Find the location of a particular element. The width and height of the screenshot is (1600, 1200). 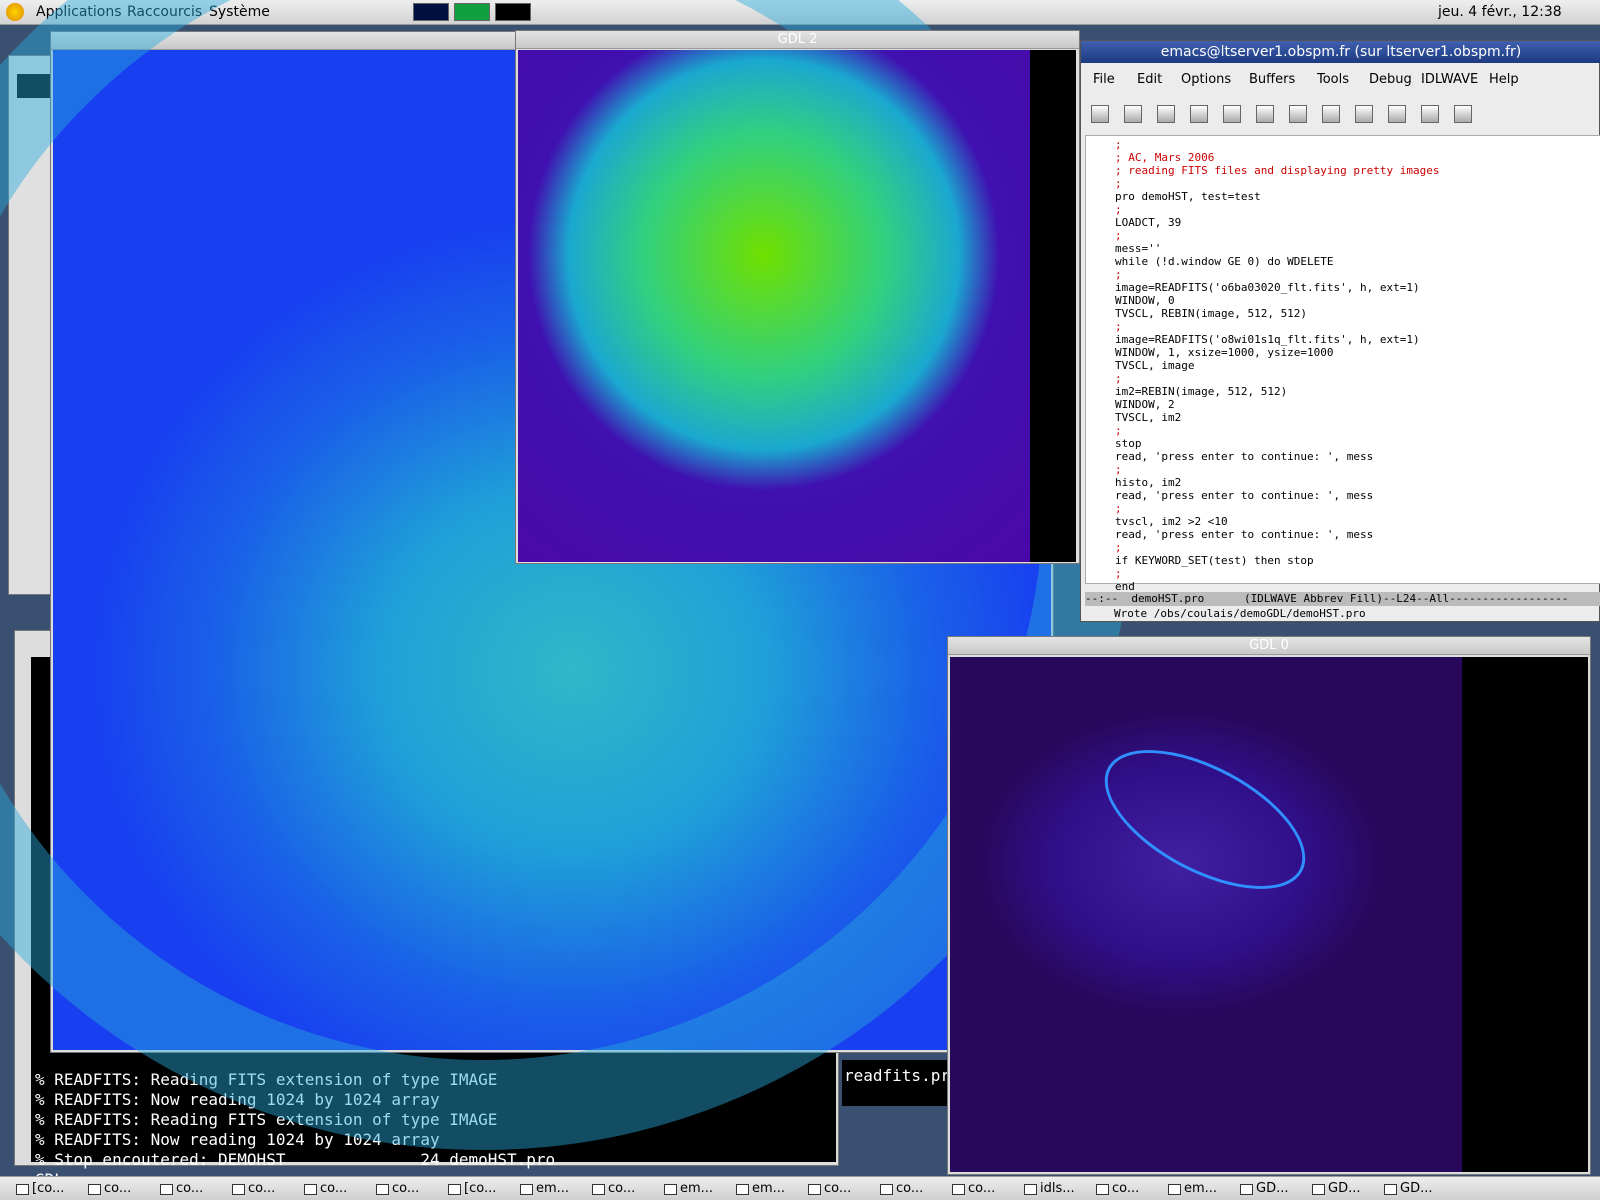

menu-item: Tools is located at coordinates (1333, 79).